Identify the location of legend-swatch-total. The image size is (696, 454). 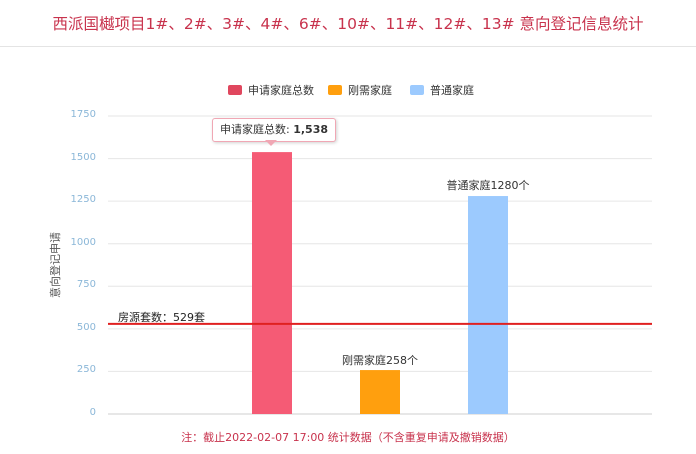
(235, 90).